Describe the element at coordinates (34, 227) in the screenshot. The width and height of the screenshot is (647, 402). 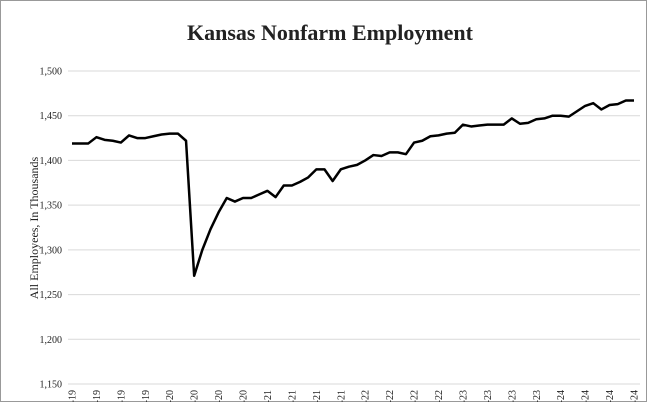
I see `y-axis-label: All Employees, In Thousands` at that location.